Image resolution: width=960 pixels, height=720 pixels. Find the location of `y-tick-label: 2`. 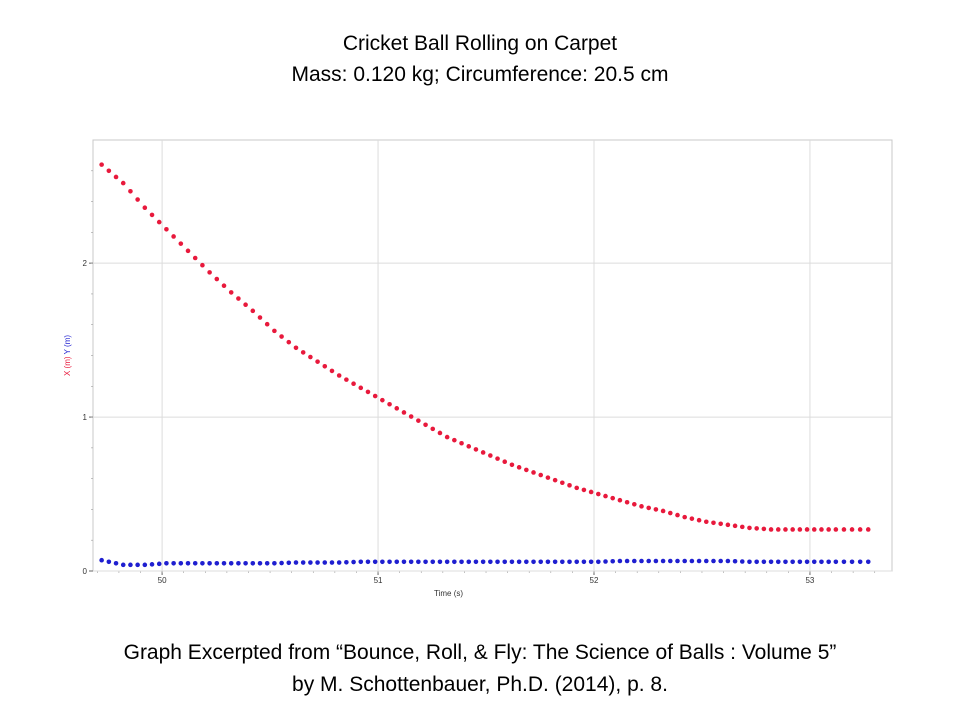

y-tick-label: 2 is located at coordinates (85, 263).